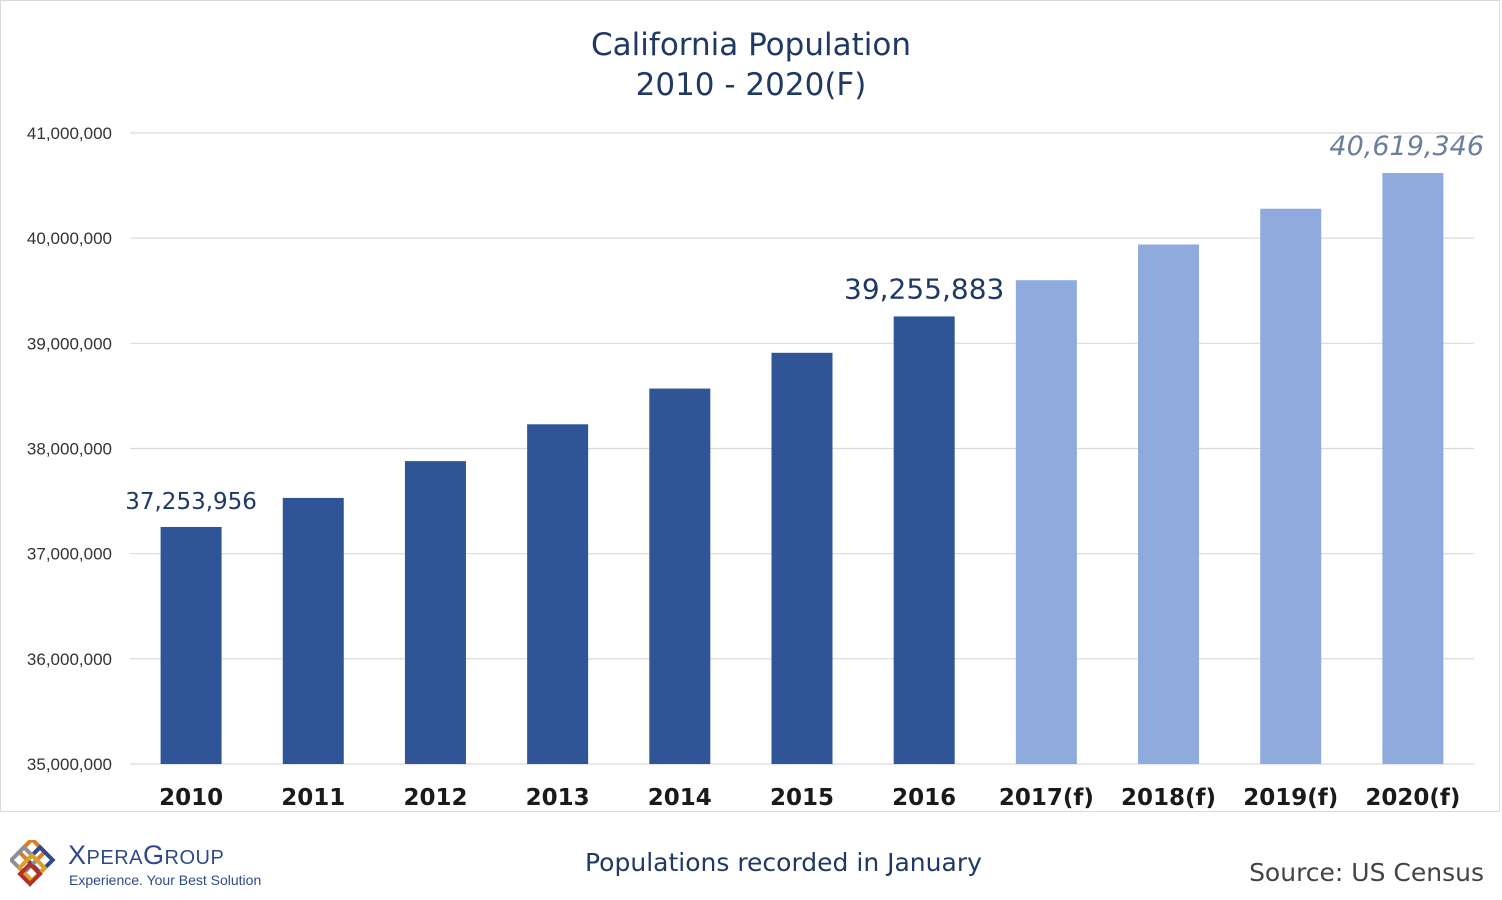 This screenshot has width=1502, height=900. Describe the element at coordinates (191, 645) in the screenshot. I see `bar-2010` at that location.